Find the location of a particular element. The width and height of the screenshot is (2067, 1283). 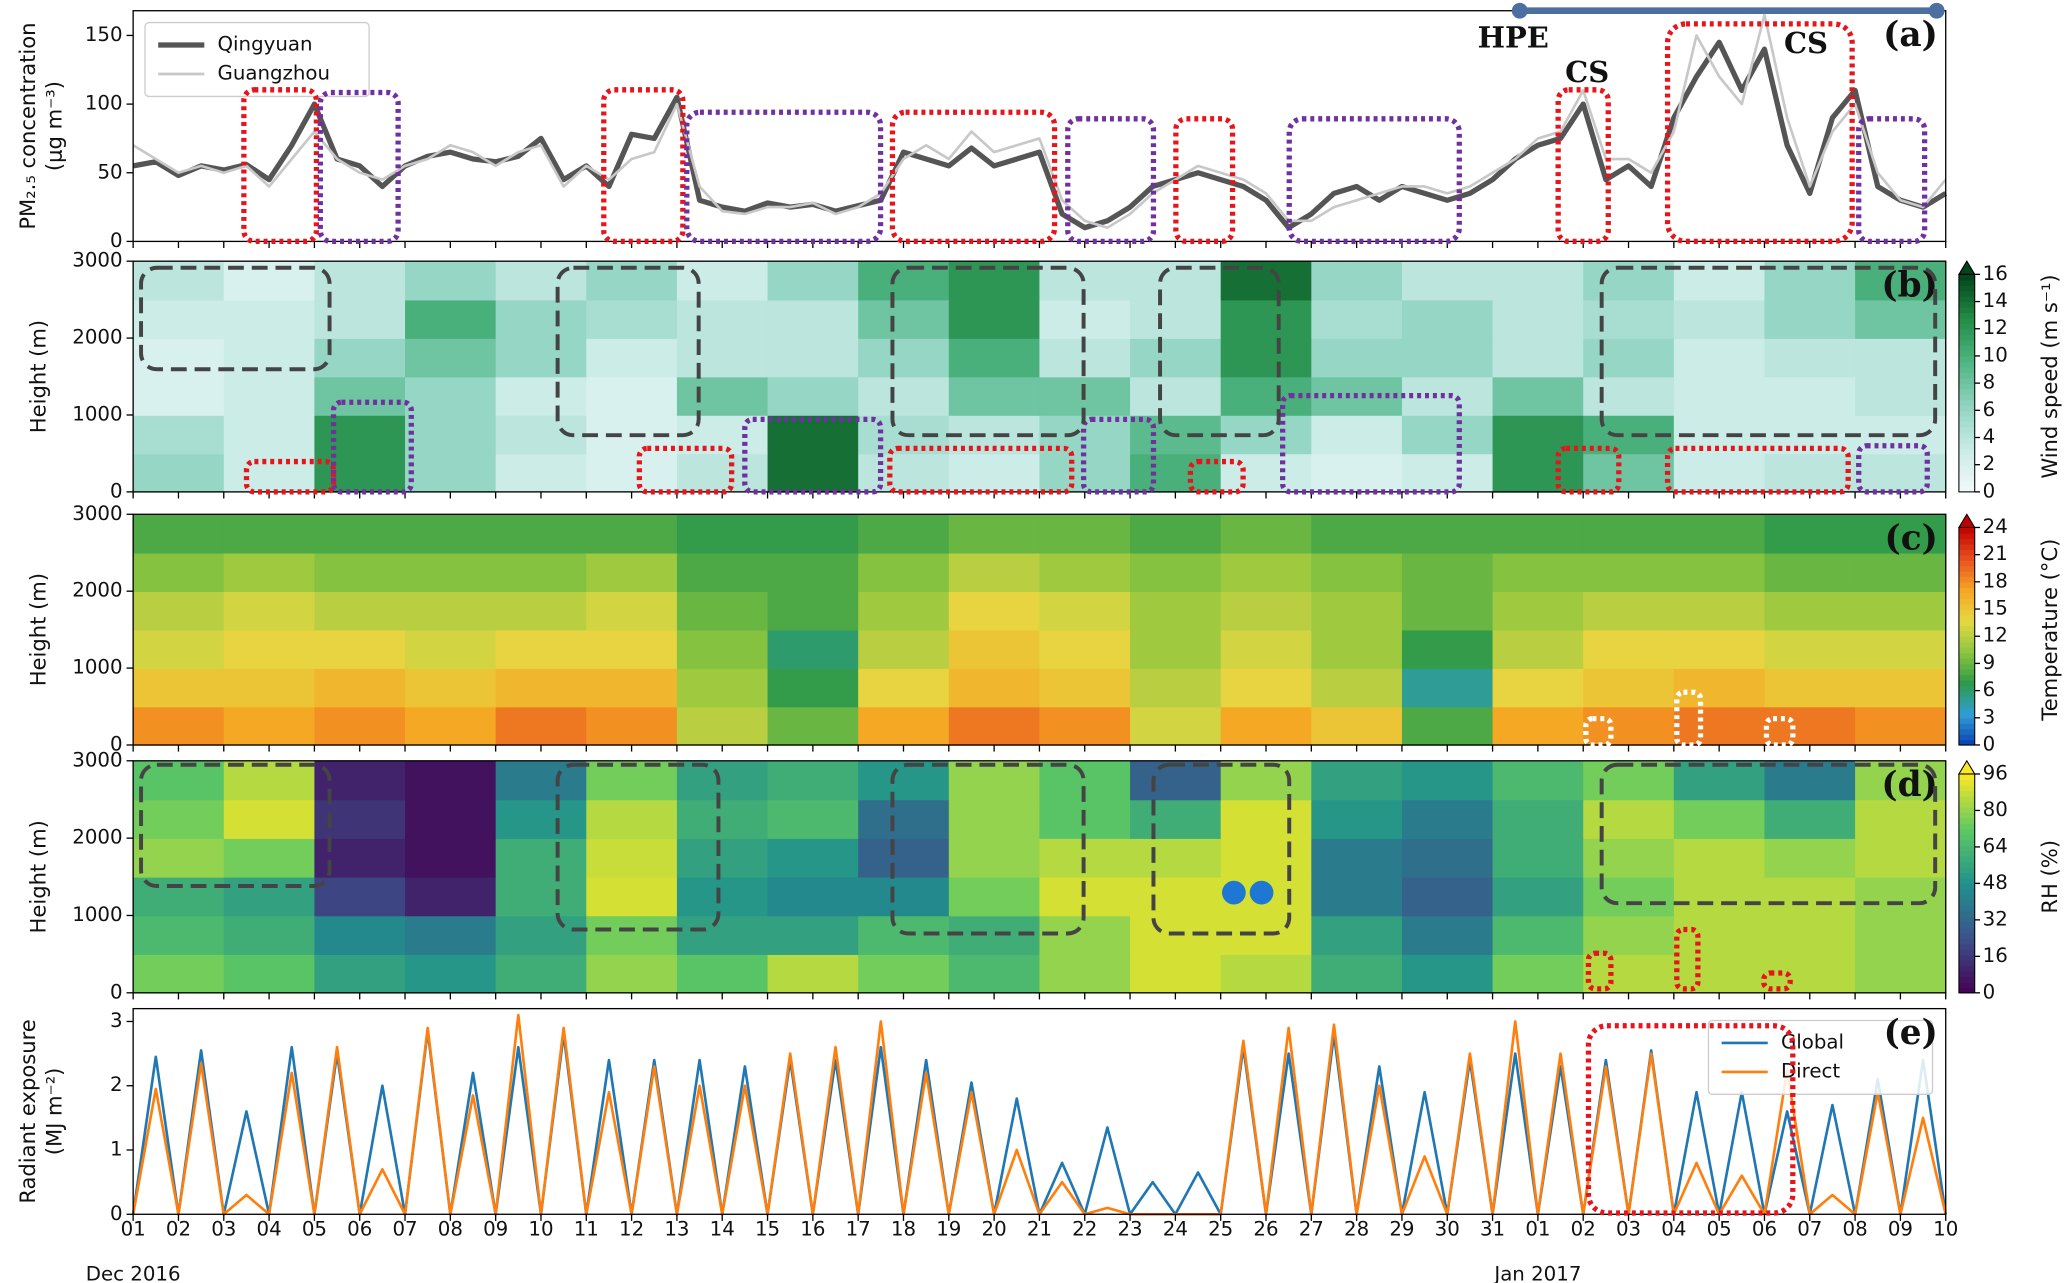

colorbar-tick-label: 18 is located at coordinates (1995, 580).